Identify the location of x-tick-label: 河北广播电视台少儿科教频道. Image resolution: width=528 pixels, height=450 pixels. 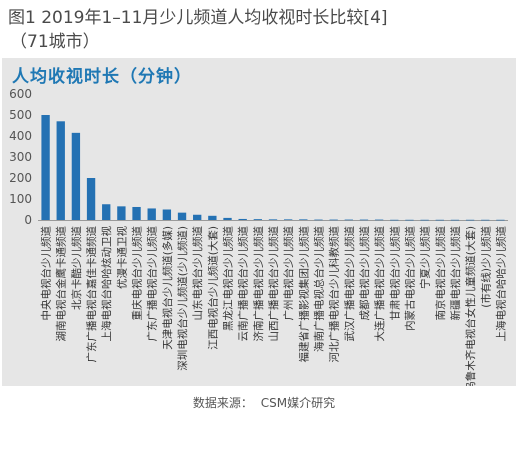
(334, 294).